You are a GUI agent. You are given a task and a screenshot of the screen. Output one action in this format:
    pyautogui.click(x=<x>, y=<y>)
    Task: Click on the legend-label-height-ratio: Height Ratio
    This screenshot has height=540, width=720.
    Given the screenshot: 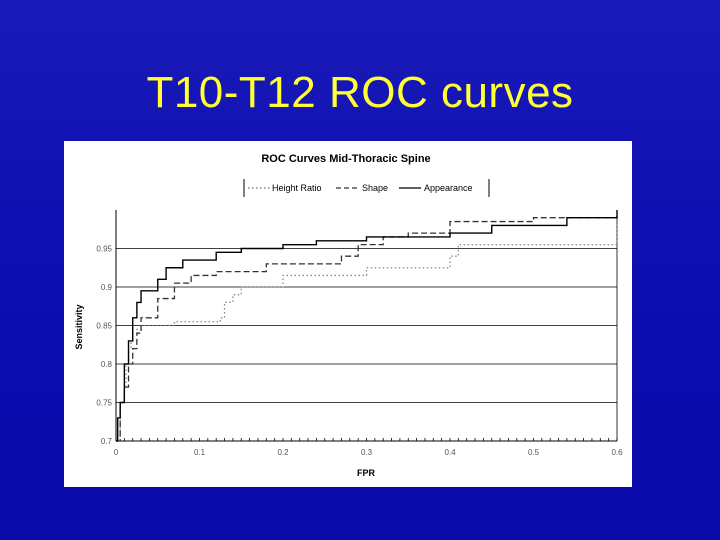 What is the action you would take?
    pyautogui.click(x=297, y=188)
    